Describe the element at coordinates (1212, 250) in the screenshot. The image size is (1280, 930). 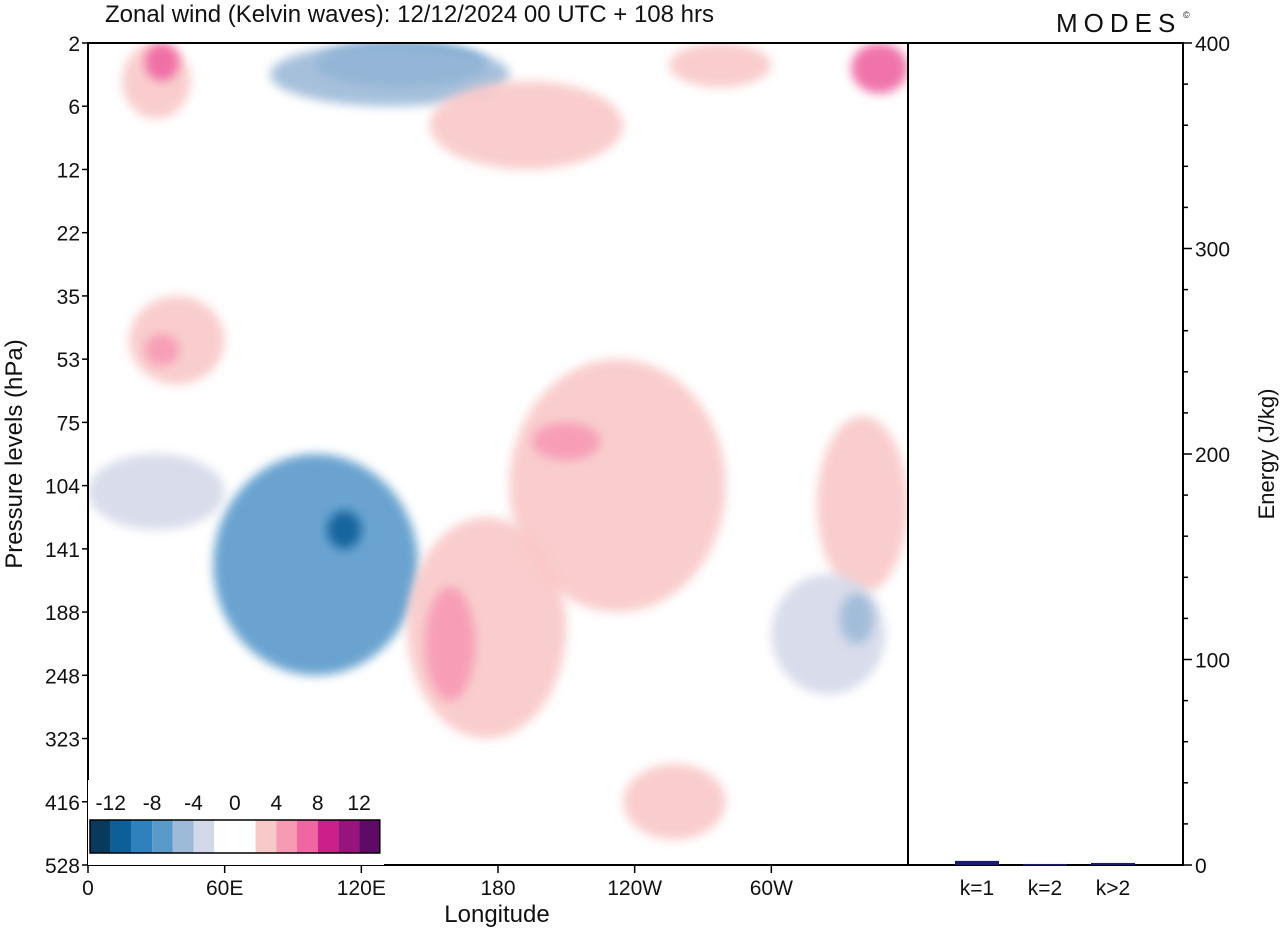
I see `energy-tick-label: 300` at that location.